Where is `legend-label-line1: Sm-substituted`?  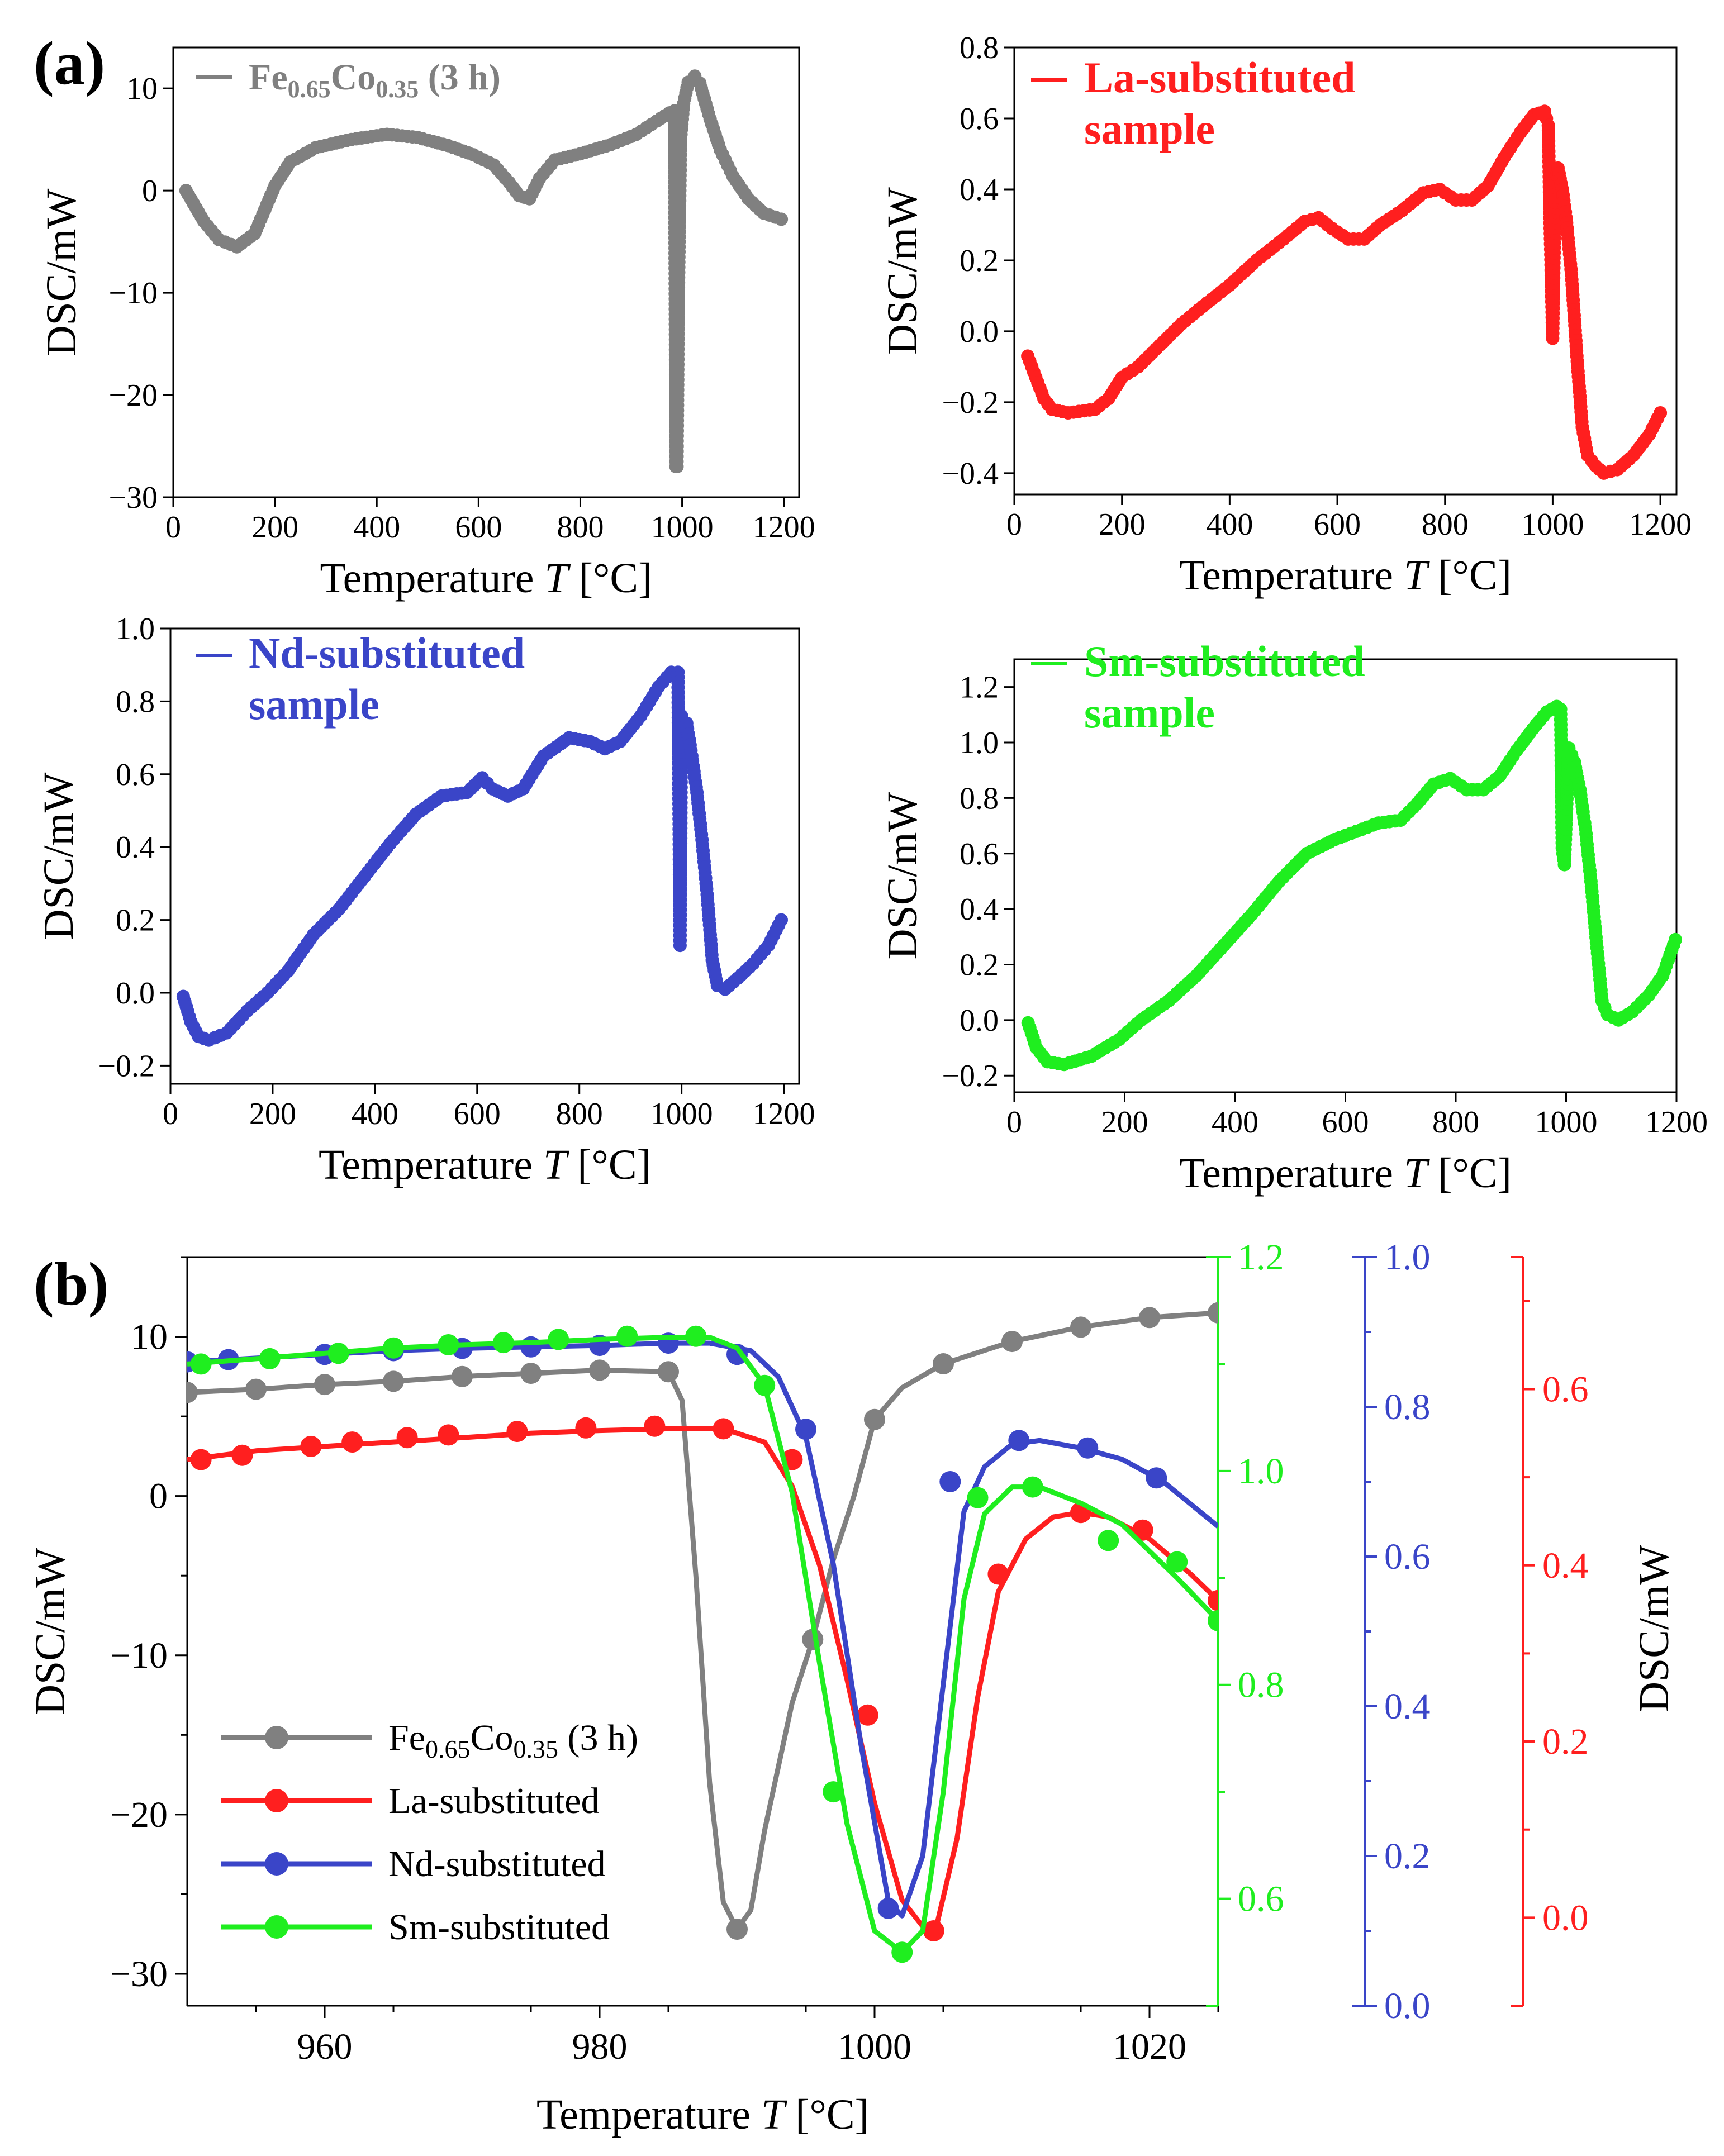
legend-label-line1: Sm-substituted is located at coordinates (1224, 661).